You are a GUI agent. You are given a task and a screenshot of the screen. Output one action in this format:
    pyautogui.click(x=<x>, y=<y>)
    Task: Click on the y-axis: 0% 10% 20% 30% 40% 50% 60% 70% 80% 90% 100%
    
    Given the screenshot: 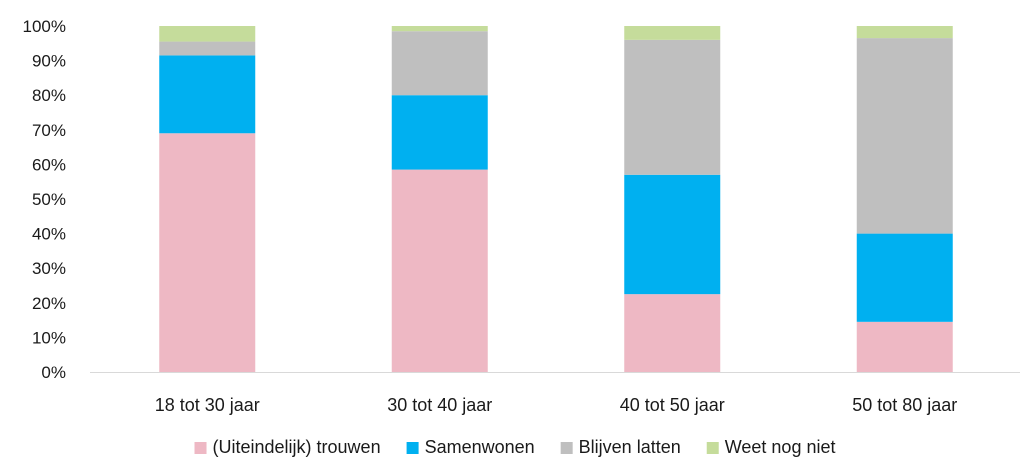 What is the action you would take?
    pyautogui.click(x=44, y=199)
    